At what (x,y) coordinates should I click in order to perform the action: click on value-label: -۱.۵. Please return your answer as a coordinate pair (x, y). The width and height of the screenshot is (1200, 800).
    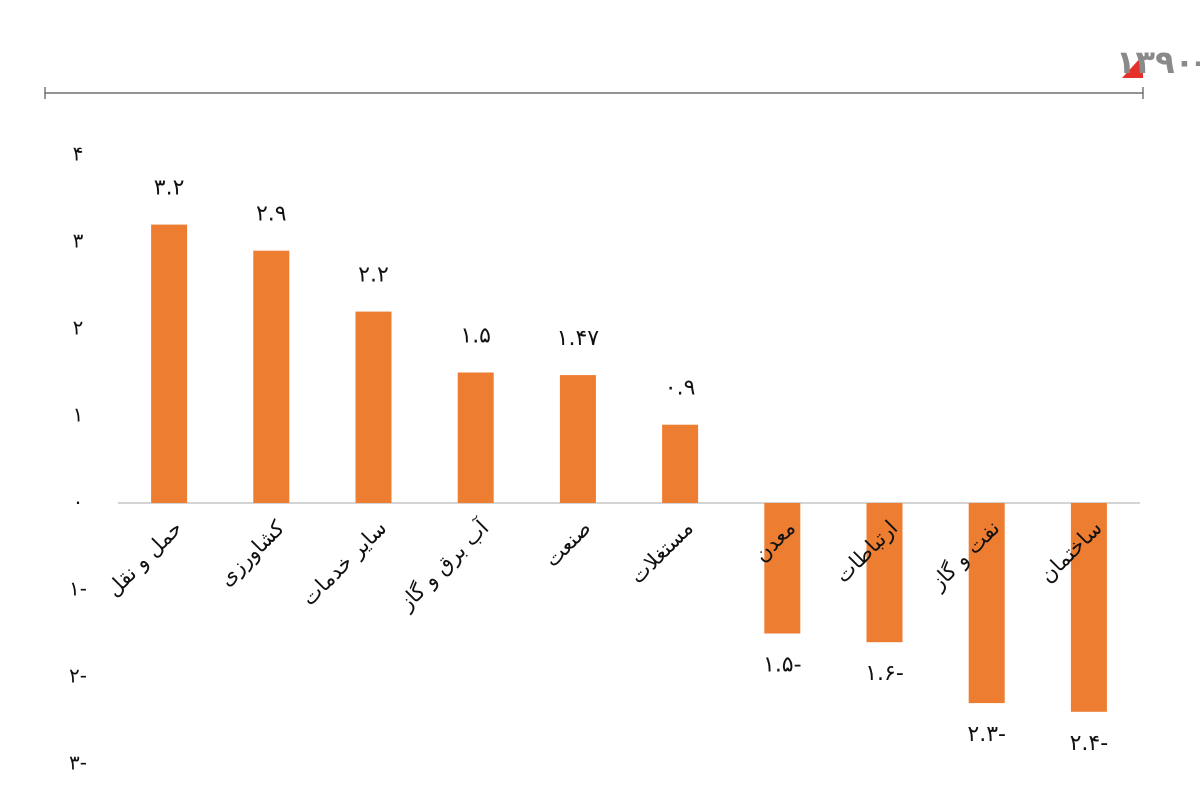
    Looking at the image, I should click on (782, 665).